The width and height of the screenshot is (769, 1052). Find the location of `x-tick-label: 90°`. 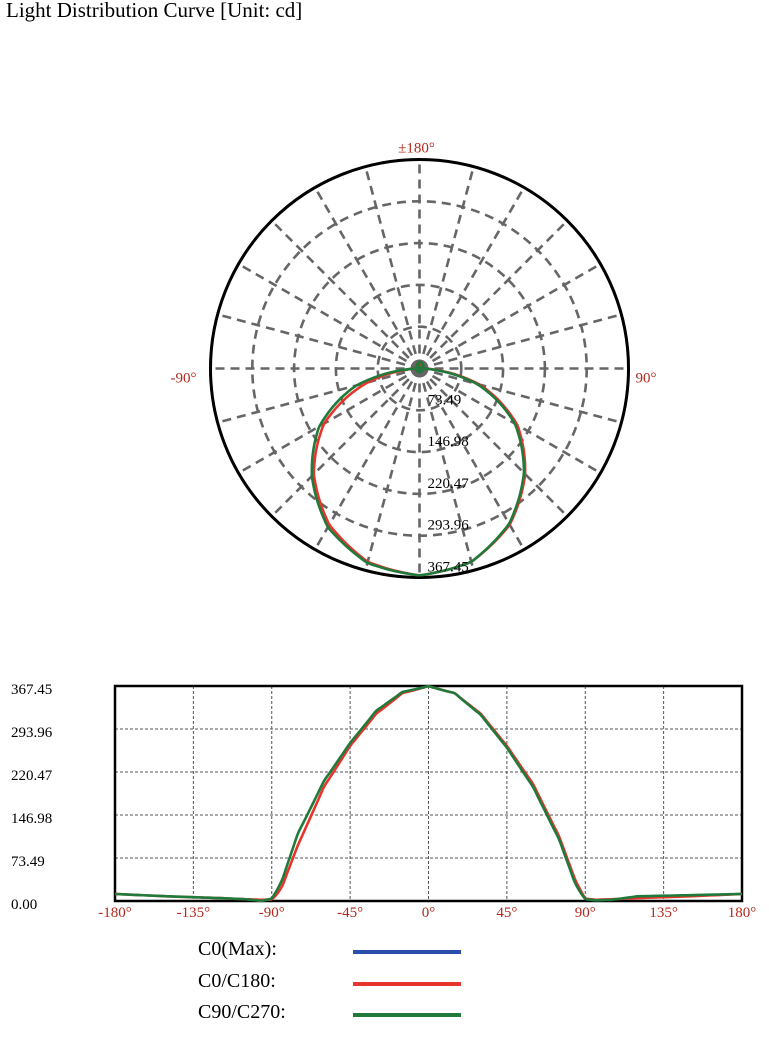

x-tick-label: 90° is located at coordinates (585, 913).